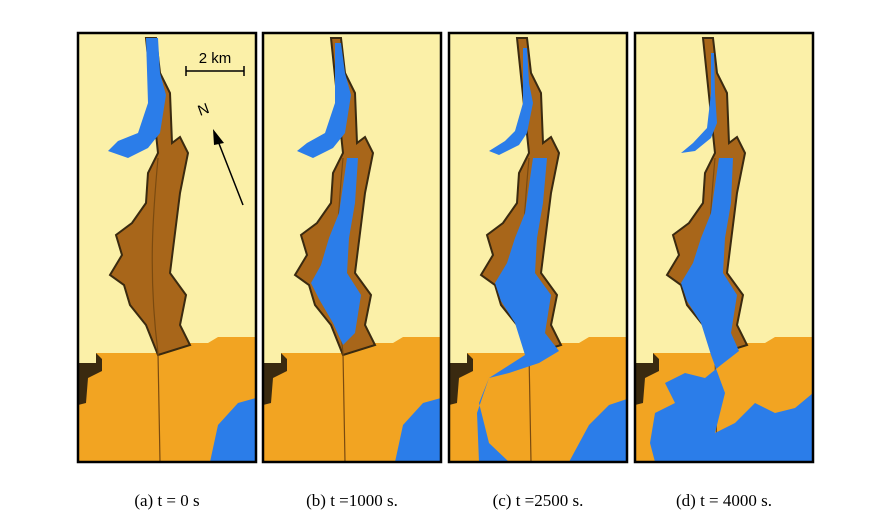  What do you see at coordinates (352, 500) in the screenshot?
I see `caption: (b) t =1000 s.` at bounding box center [352, 500].